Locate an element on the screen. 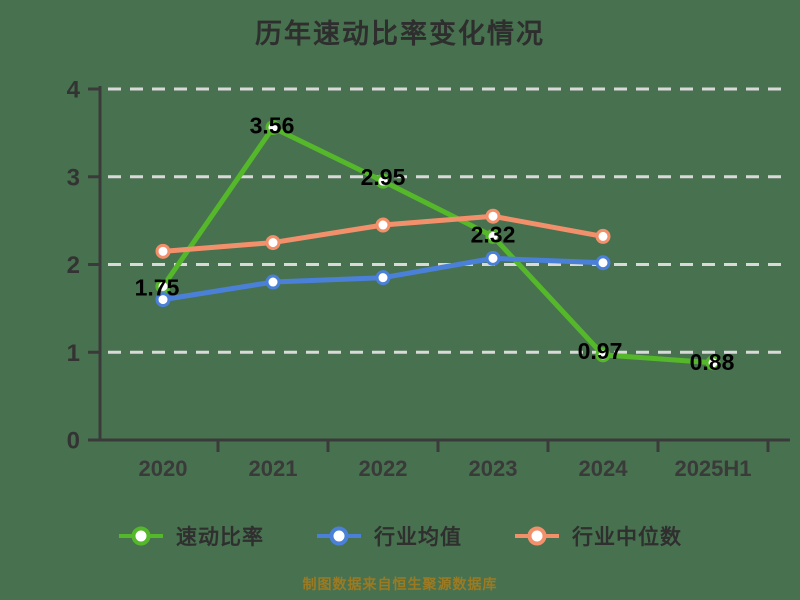  legend-item-quick-ratio: 速动比率 is located at coordinates (191, 536).